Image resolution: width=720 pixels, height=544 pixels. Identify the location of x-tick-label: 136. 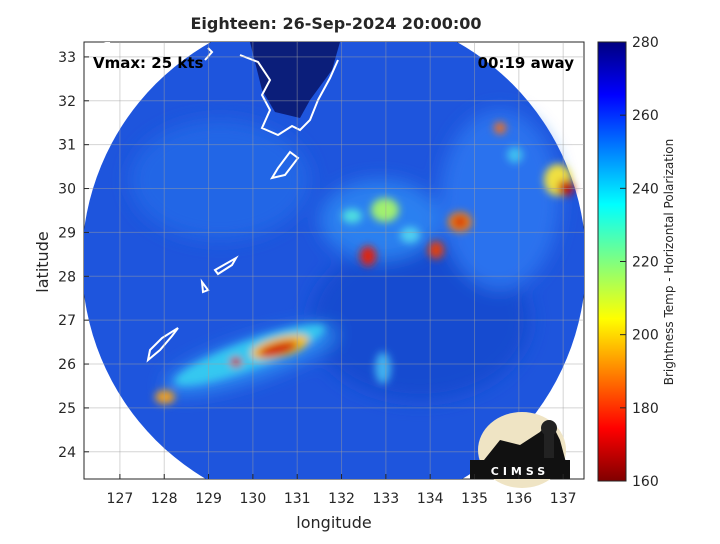
(518, 499).